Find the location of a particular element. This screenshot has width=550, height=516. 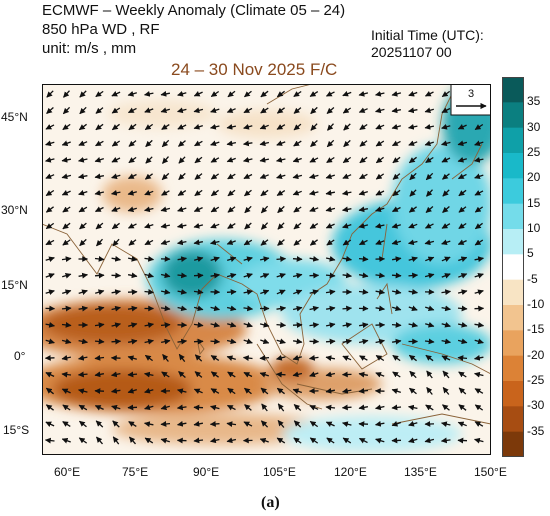

colorbar-label: -5 is located at coordinates (532, 278).